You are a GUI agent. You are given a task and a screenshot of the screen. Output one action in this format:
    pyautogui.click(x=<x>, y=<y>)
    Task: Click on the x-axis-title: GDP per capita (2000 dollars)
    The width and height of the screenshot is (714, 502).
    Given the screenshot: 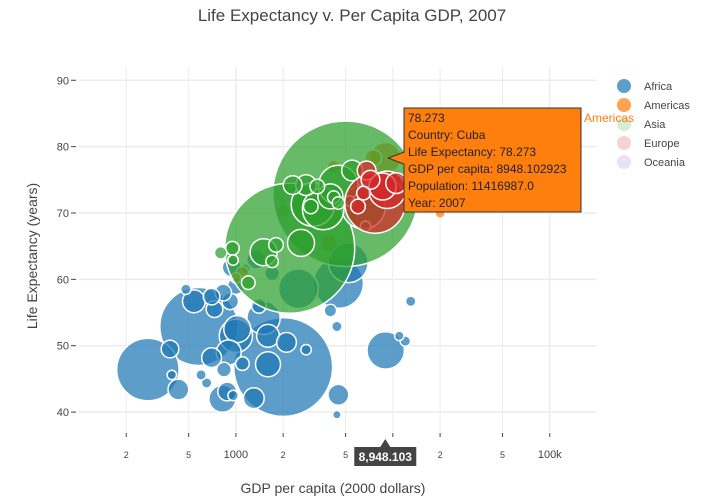 What is the action you would take?
    pyautogui.click(x=333, y=488)
    